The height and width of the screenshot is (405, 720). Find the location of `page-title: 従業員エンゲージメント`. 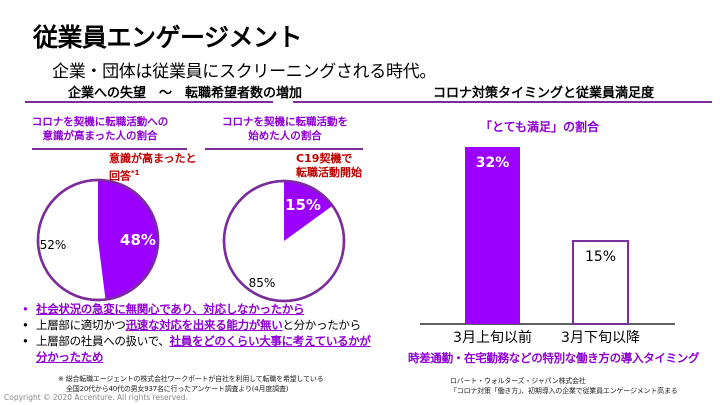

page-title: 従業員エンゲージメント is located at coordinates (168, 37).